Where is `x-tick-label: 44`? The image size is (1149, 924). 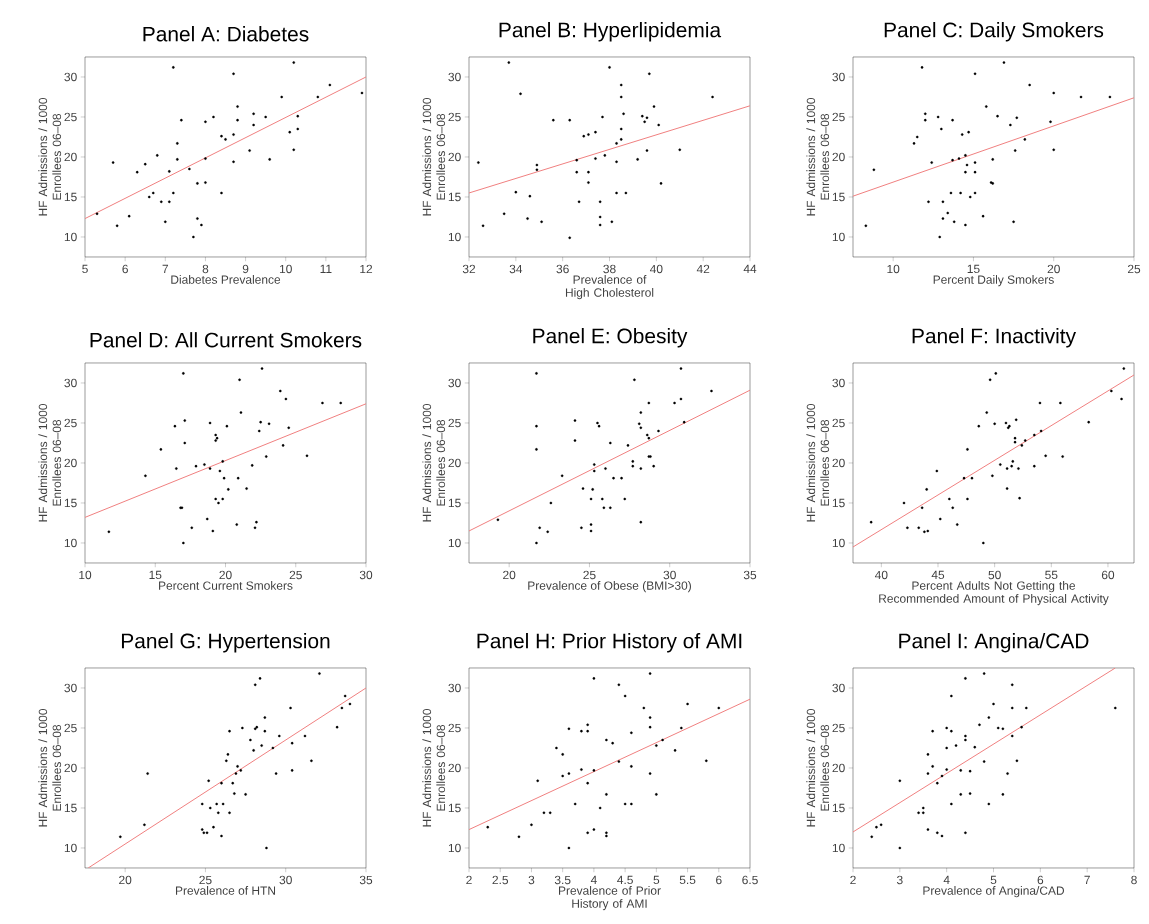 x-tick-label: 44 is located at coordinates (750, 268).